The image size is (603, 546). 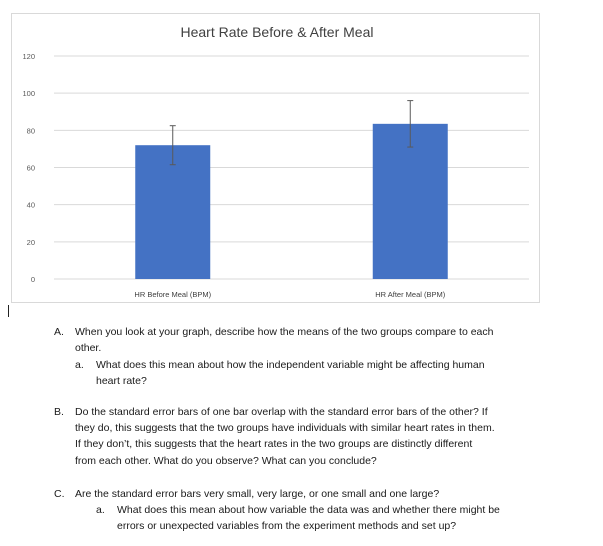 I want to click on bars, so click(x=291, y=201).